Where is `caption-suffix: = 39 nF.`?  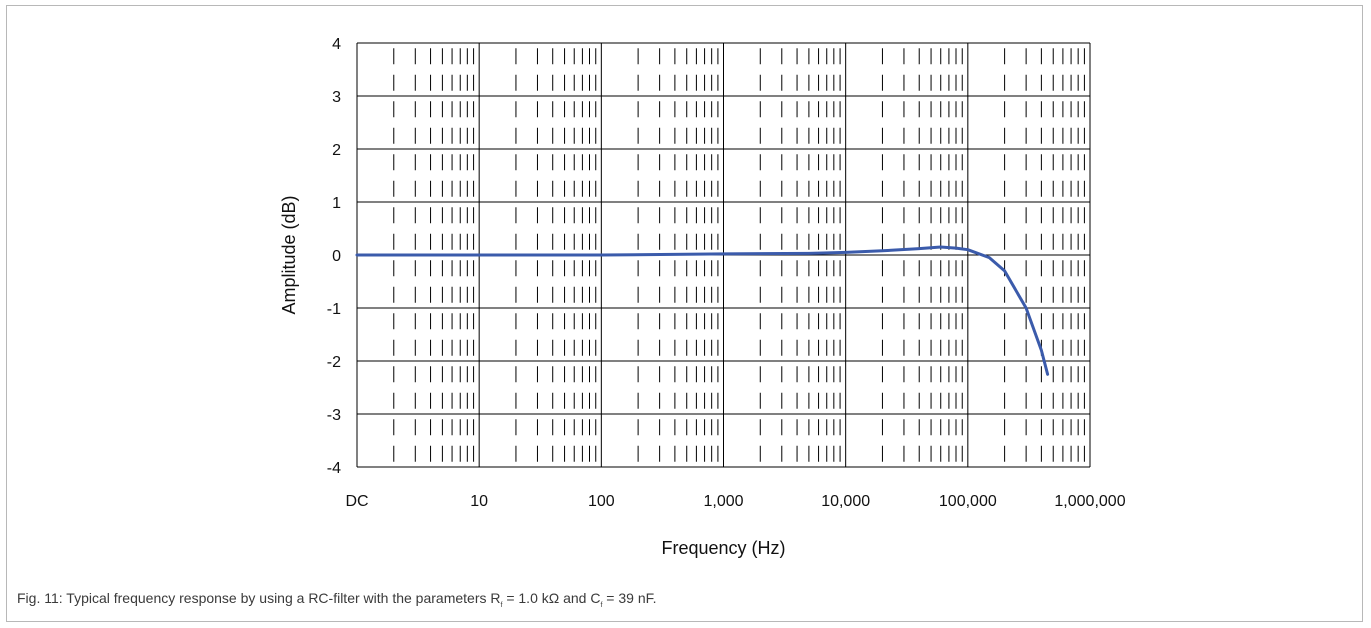 caption-suffix: = 39 nF. is located at coordinates (629, 598).